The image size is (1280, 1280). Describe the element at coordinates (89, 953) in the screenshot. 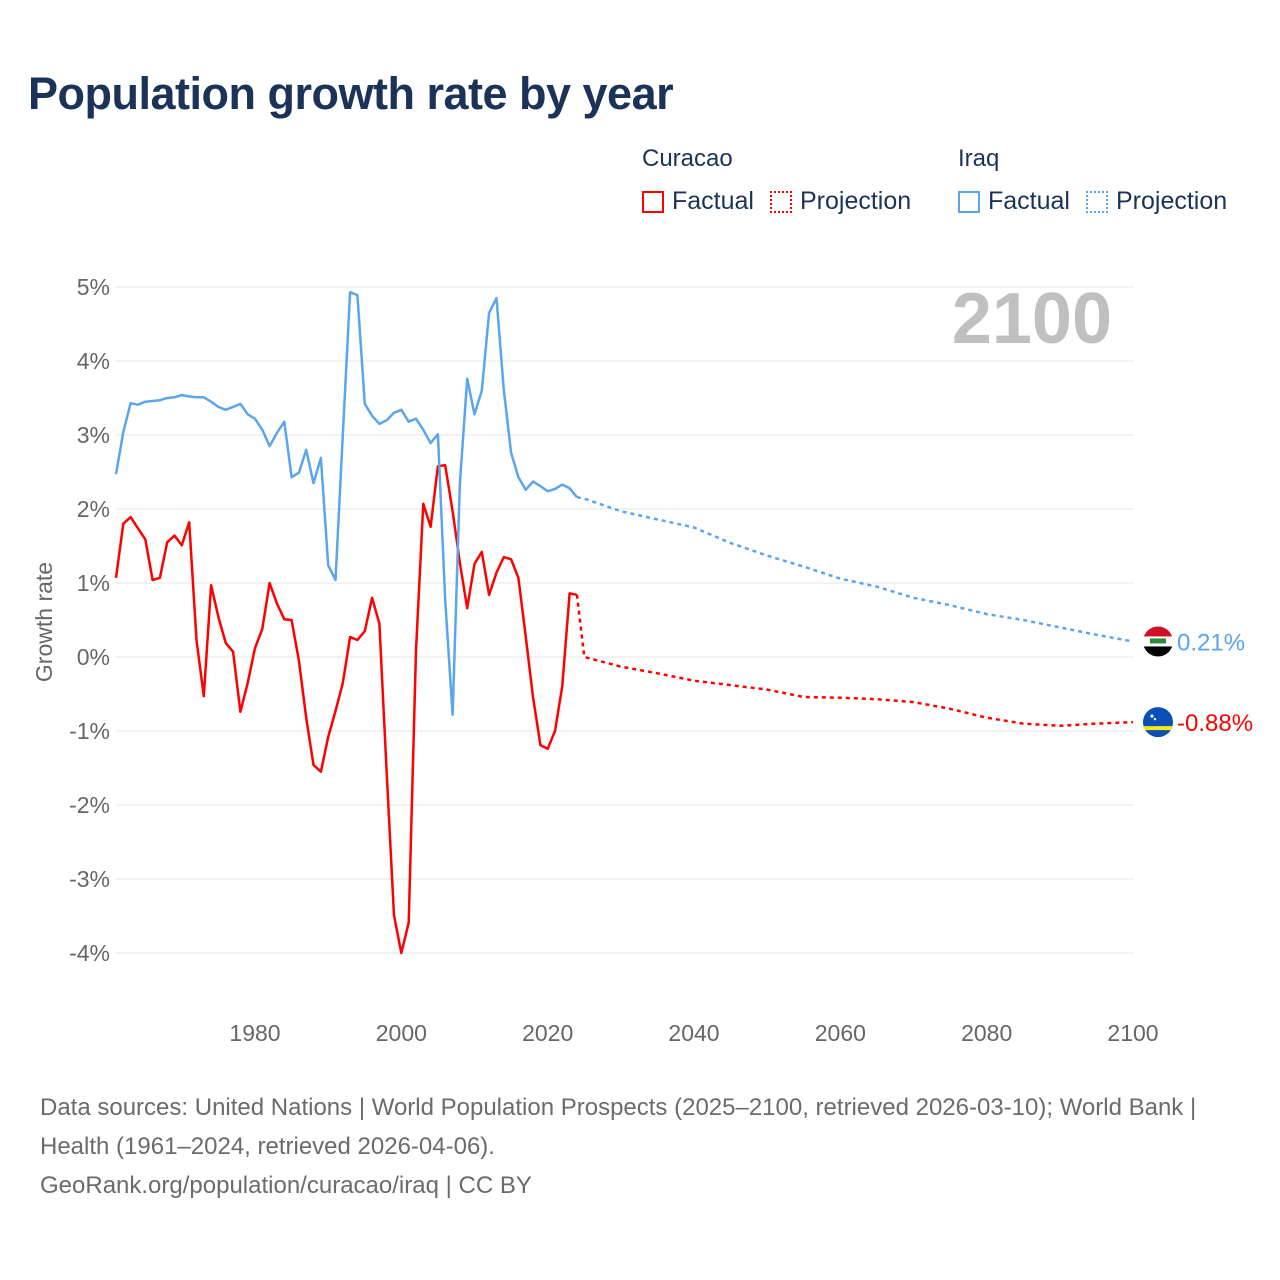

I see `y-tick-label: -4%` at that location.